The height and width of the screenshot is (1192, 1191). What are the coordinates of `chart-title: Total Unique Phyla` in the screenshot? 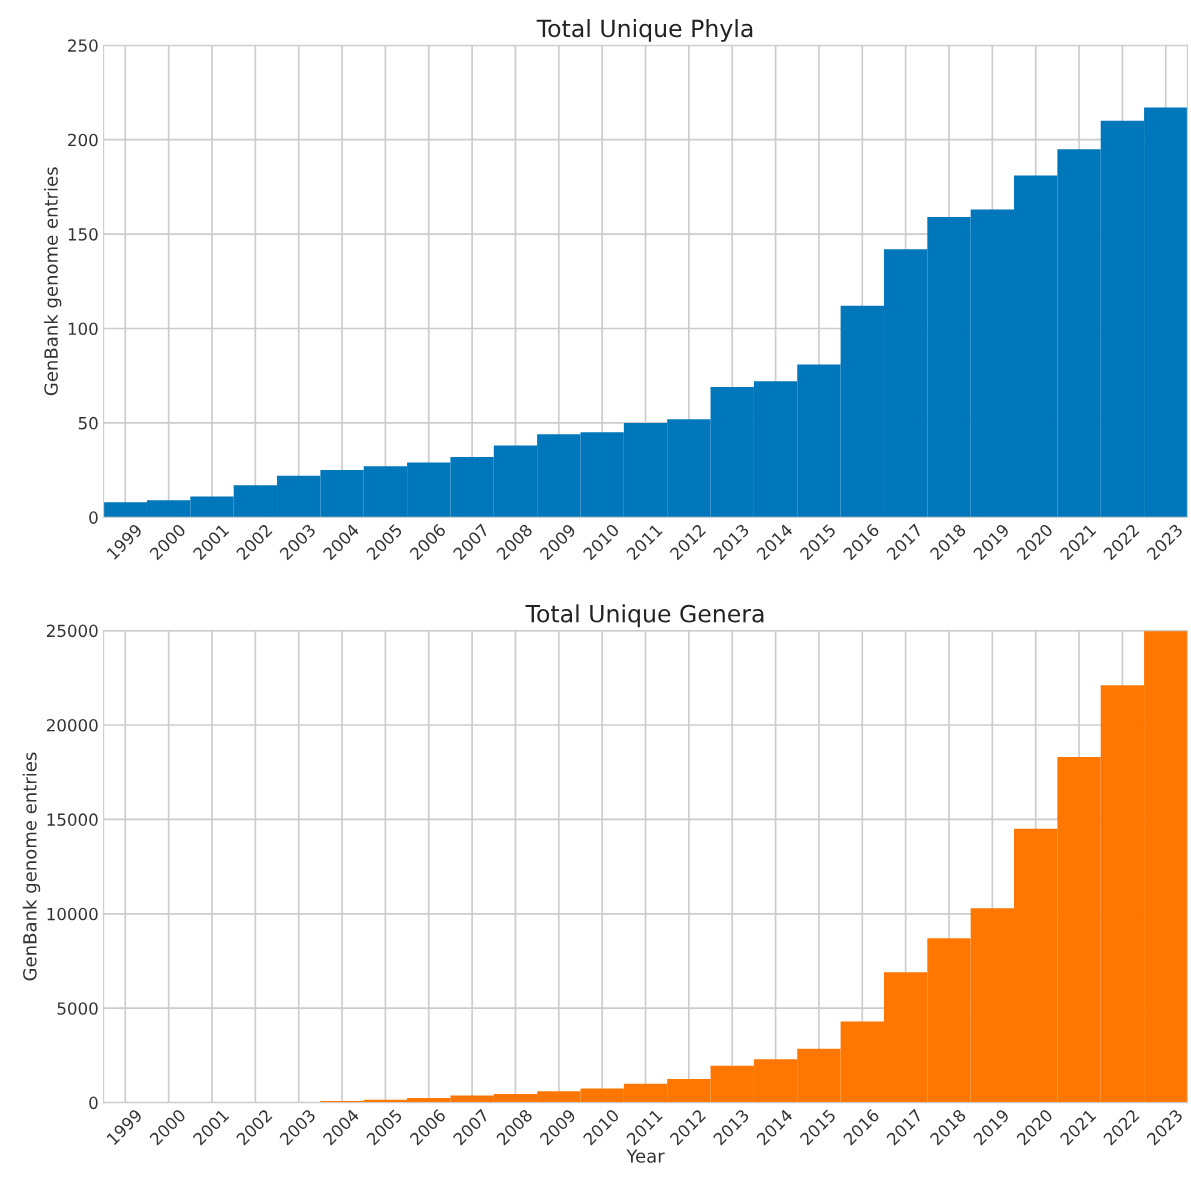 It's located at (644, 30).